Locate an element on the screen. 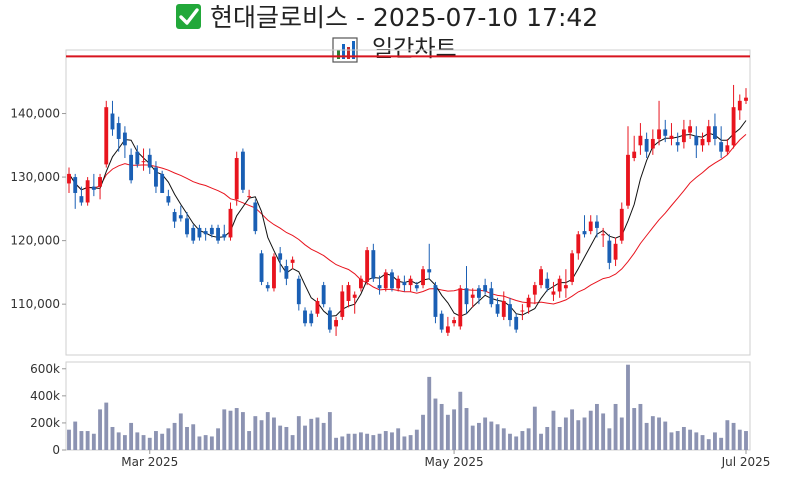  chart-title: 현대글로비스 - 2025-07-10 17:42 is located at coordinates (404, 17).